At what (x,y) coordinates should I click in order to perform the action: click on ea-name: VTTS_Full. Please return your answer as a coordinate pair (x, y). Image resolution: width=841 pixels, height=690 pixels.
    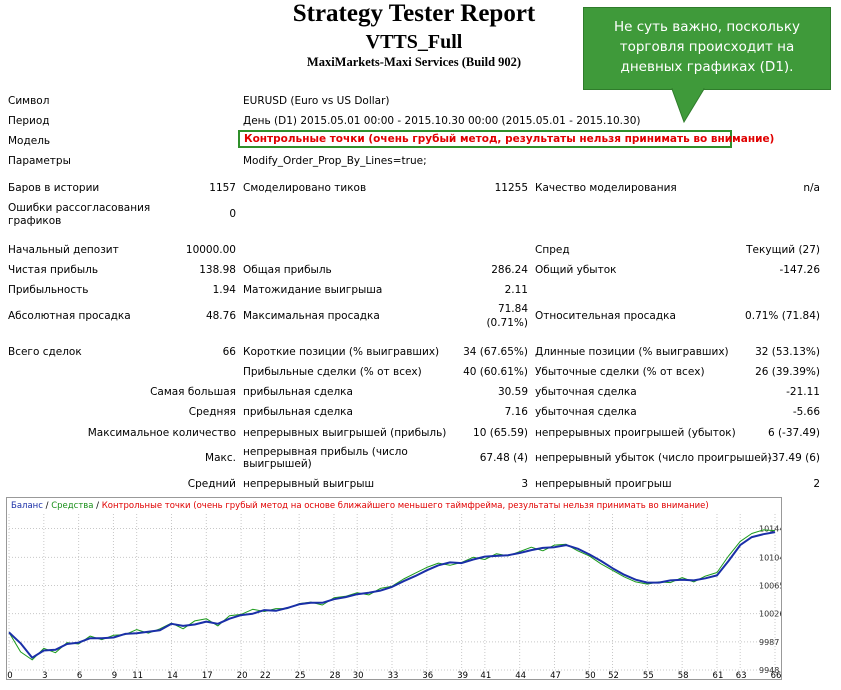
    Looking at the image, I should click on (414, 42).